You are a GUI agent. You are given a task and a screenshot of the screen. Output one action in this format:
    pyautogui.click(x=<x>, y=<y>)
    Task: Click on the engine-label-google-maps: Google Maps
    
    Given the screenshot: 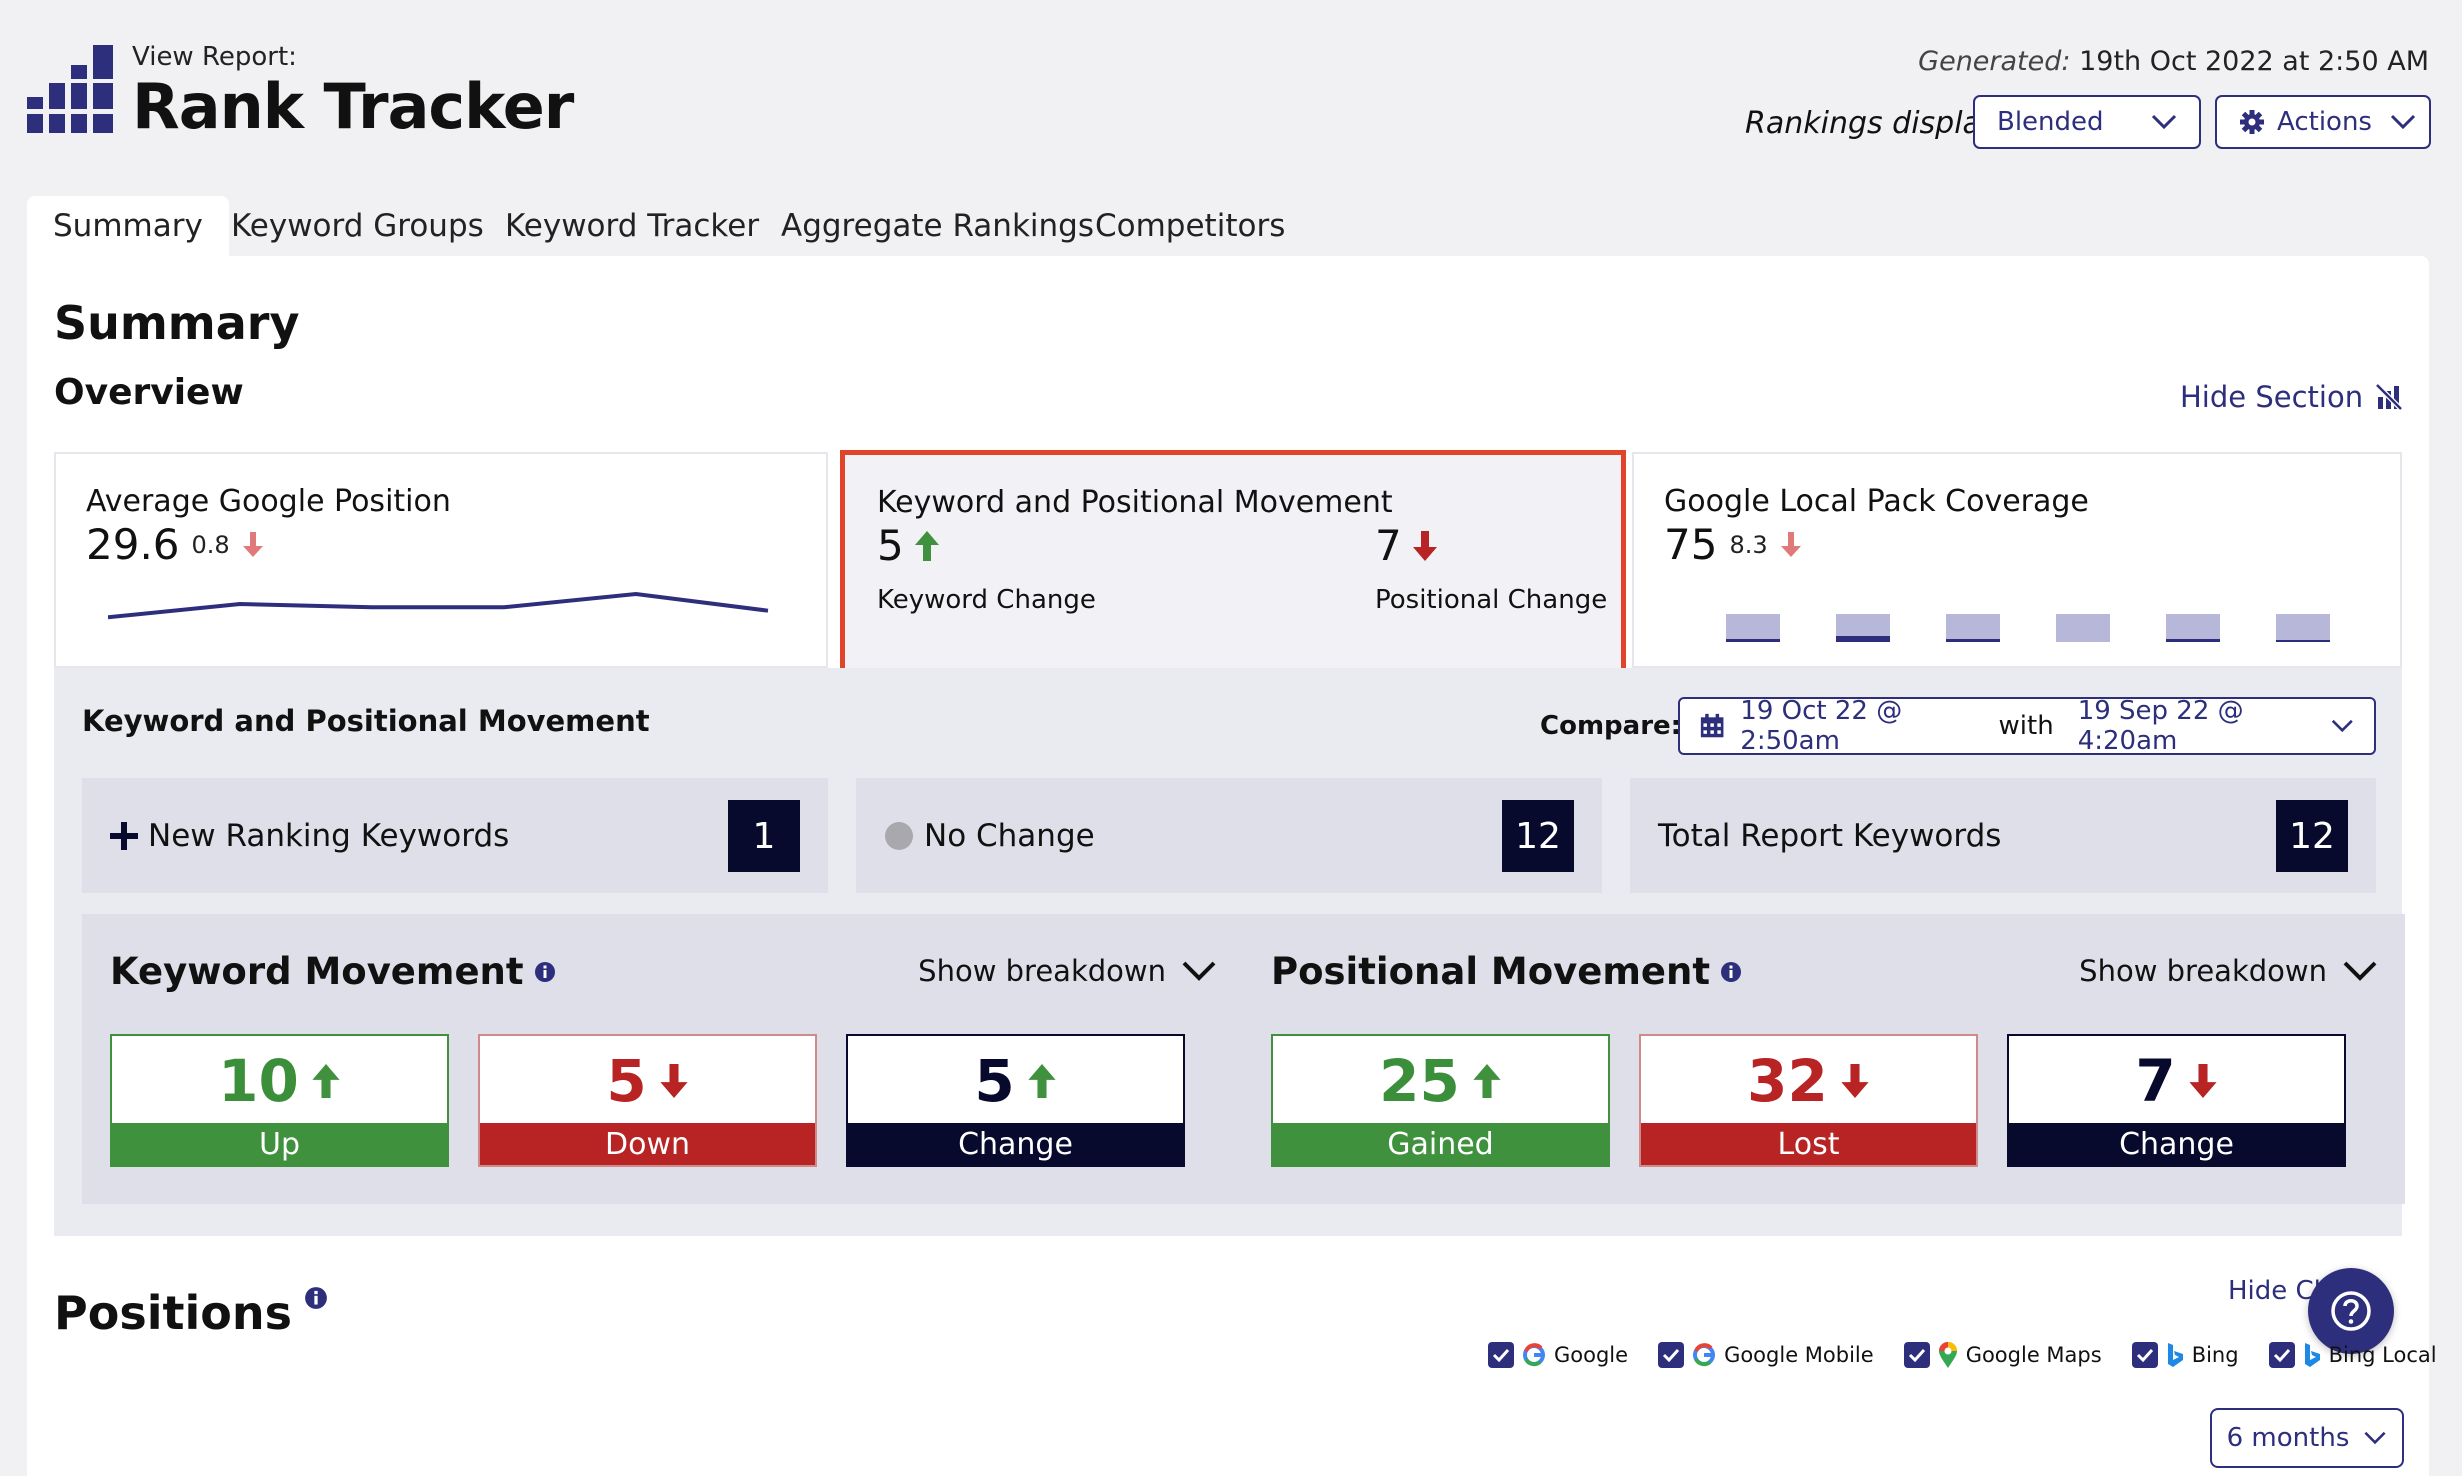 What is the action you would take?
    pyautogui.click(x=2033, y=1355)
    